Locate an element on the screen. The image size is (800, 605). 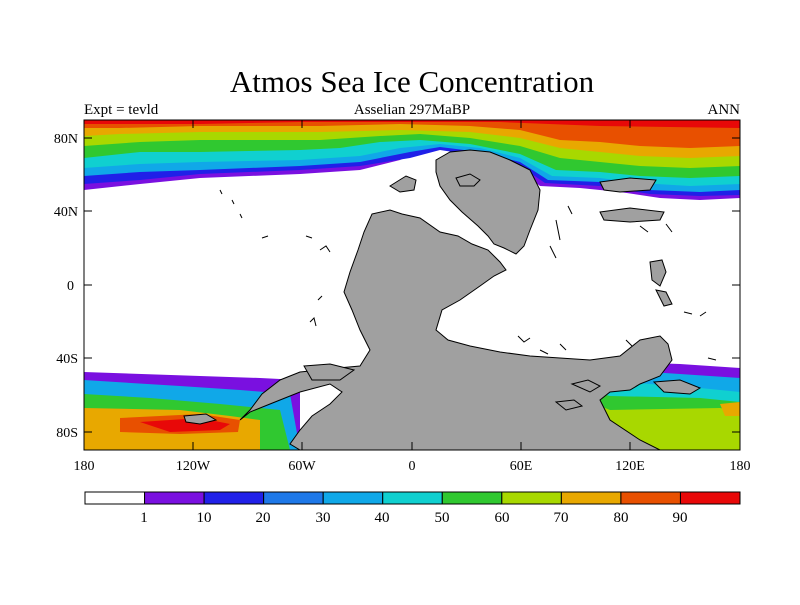
colorbar is located at coordinates (412, 498).